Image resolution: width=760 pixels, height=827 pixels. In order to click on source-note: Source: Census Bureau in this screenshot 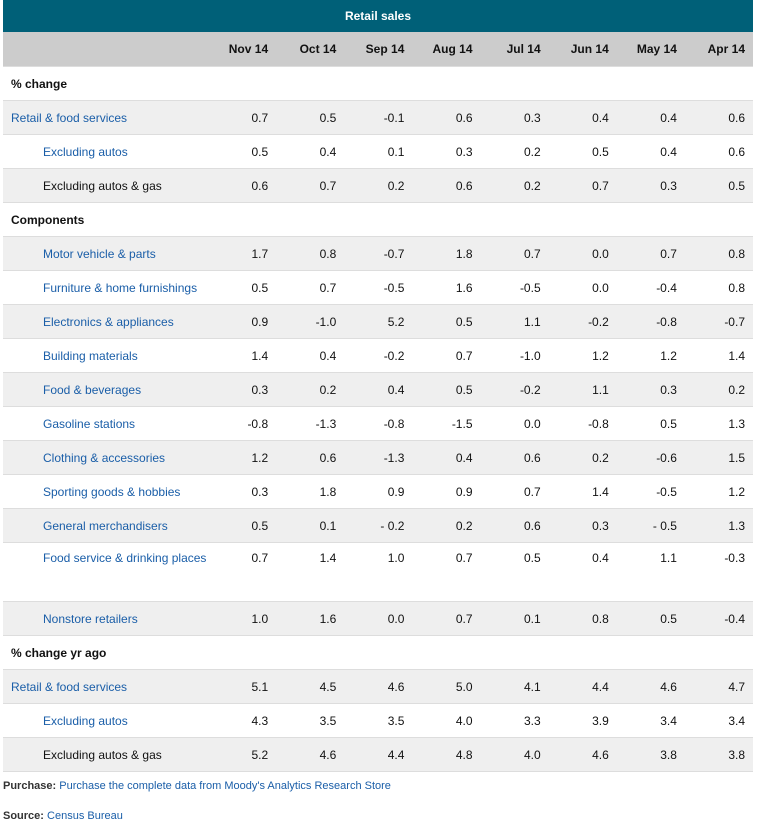, I will do `click(63, 816)`.